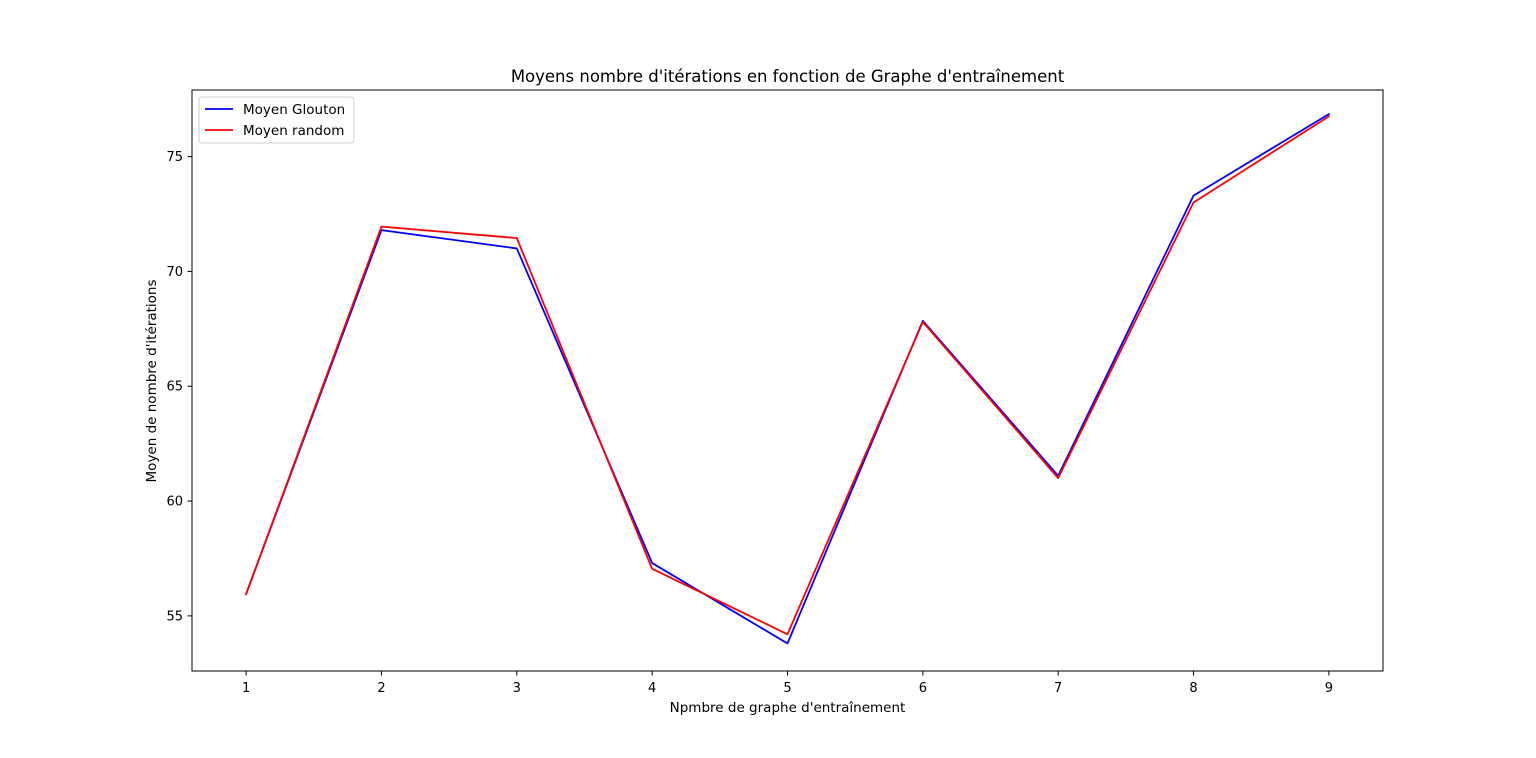 This screenshot has width=1536, height=758. What do you see at coordinates (923, 688) in the screenshot?
I see `x-tick-label: 6` at bounding box center [923, 688].